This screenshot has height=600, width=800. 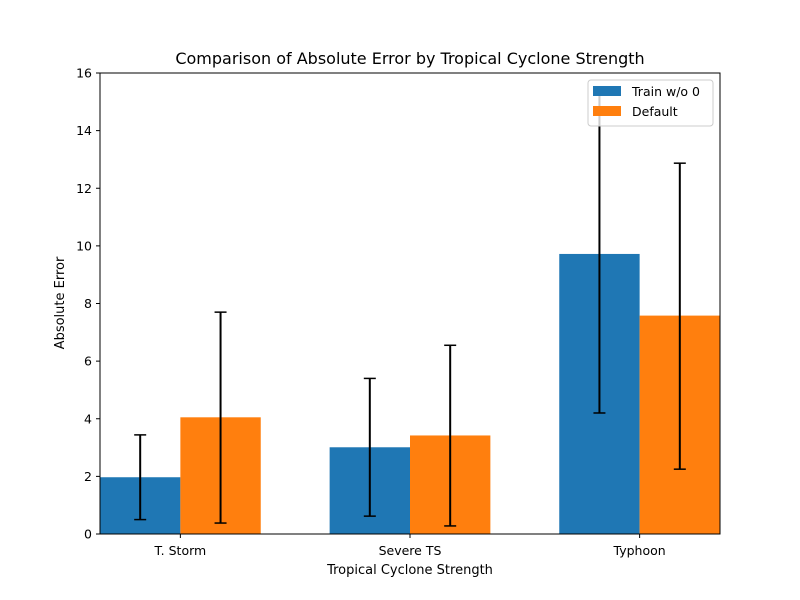 I want to click on y-axis-label: Absolute Error, so click(x=60, y=302).